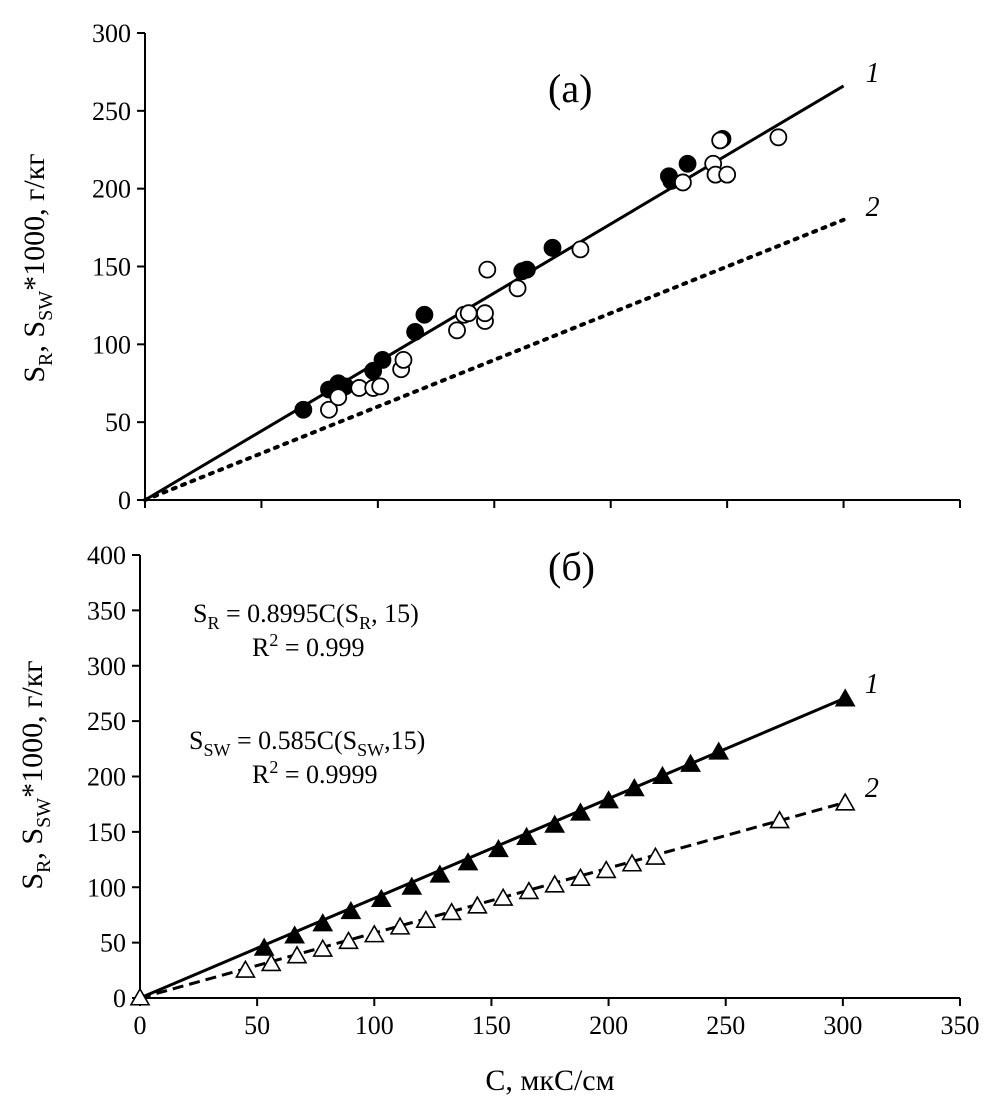  I want to click on r-squared-2: R2 = 0.9999, so click(315, 773).